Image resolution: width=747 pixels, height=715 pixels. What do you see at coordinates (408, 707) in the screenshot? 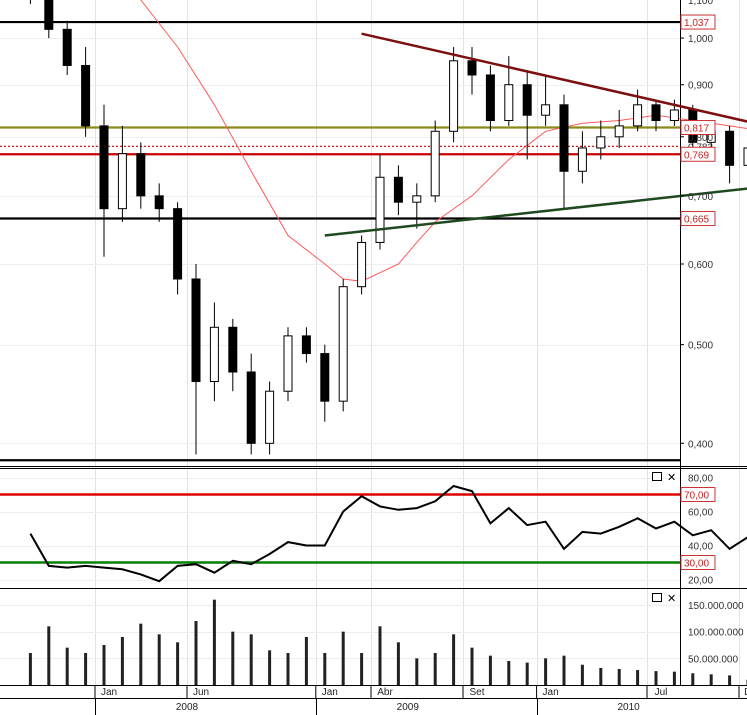
I see `year-label: 2009` at bounding box center [408, 707].